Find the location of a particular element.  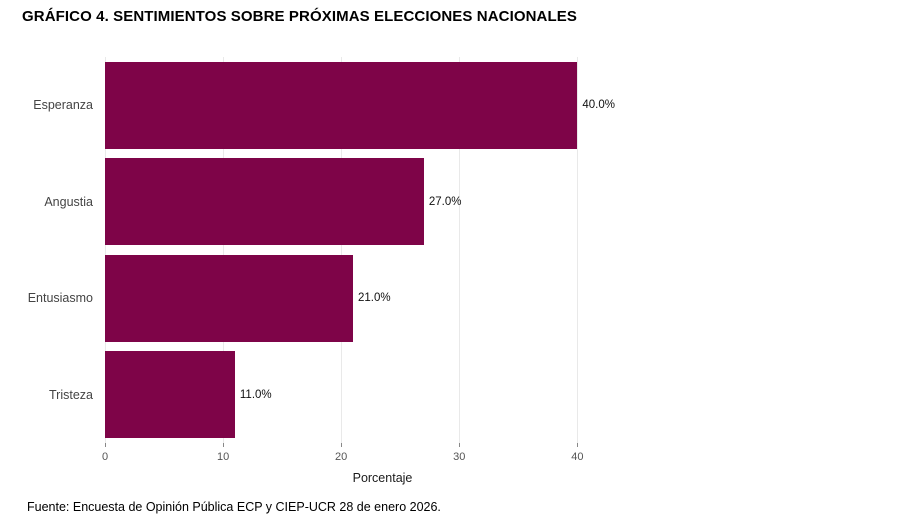

bar-tristeza: 11.0% is located at coordinates (188, 395).